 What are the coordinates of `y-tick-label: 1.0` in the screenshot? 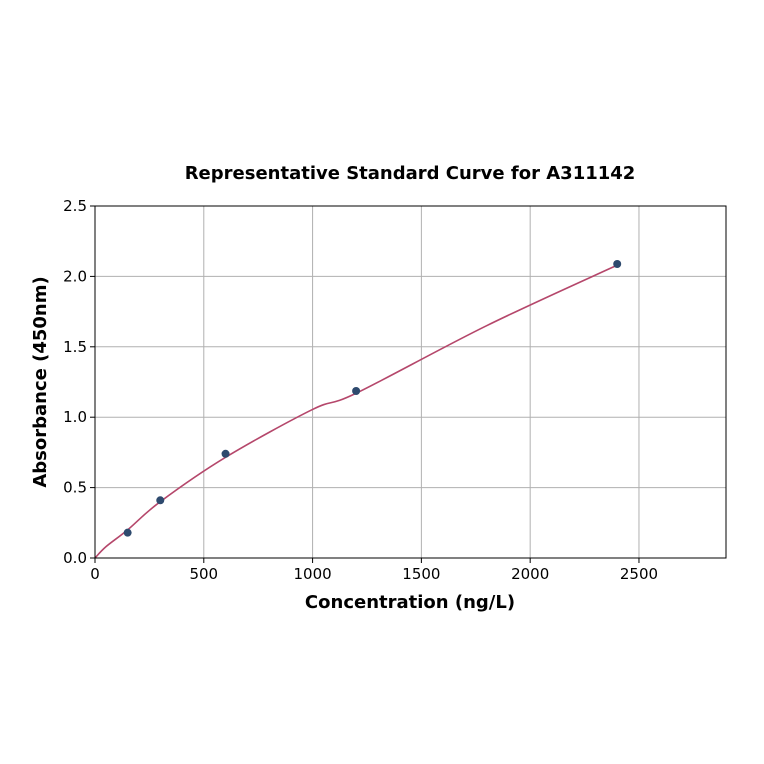 It's located at (75, 417).